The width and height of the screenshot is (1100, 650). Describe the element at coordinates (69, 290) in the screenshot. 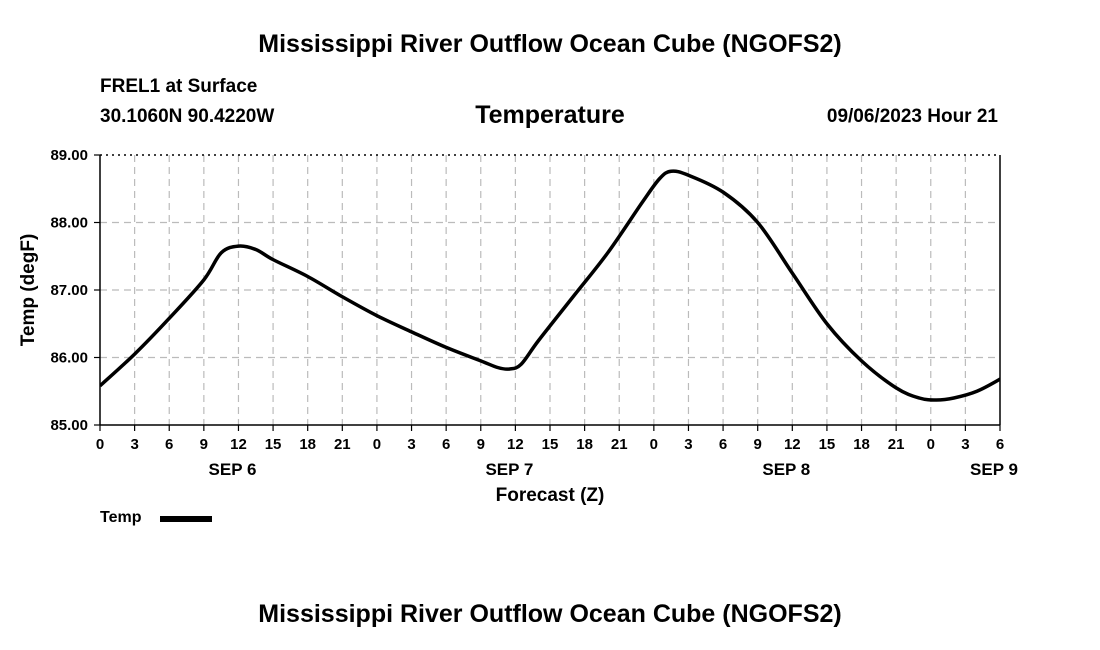

I see `y-tick-label: 87.00` at that location.